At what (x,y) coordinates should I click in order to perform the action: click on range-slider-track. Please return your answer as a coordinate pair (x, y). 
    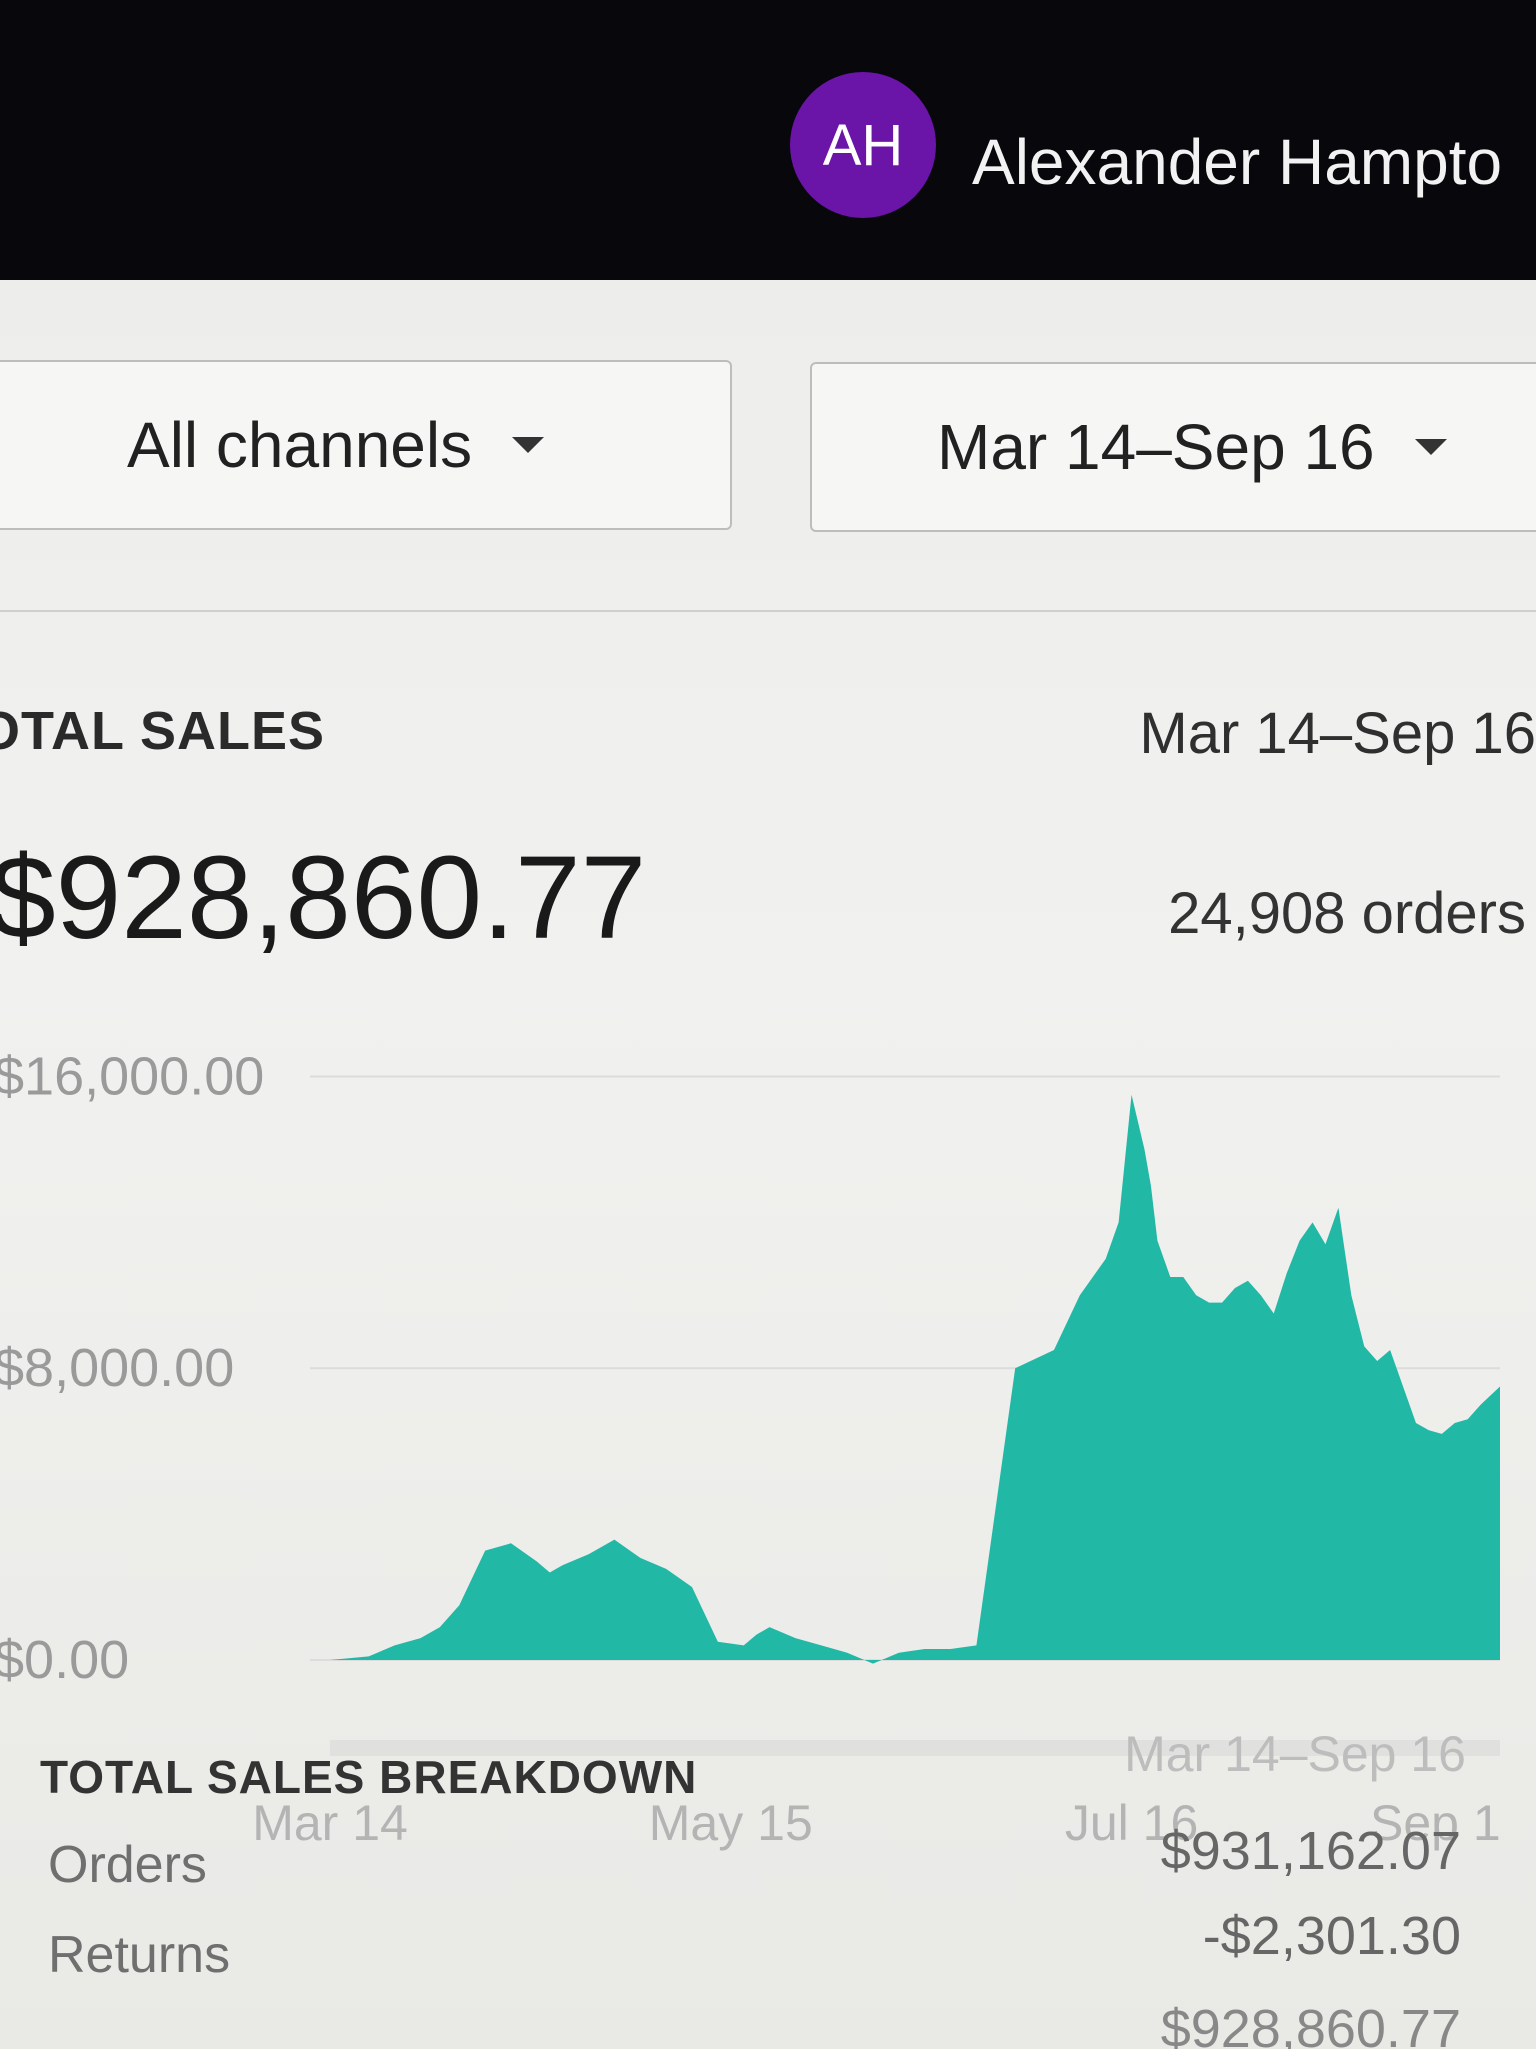
    Looking at the image, I should click on (915, 1748).